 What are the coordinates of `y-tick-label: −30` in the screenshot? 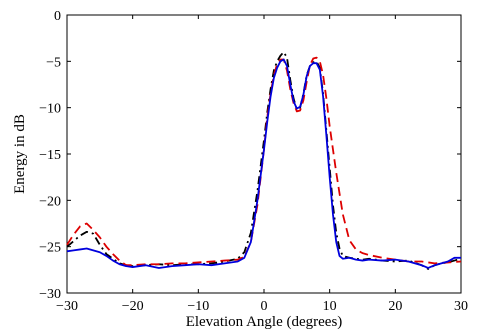 It's located at (50, 294).